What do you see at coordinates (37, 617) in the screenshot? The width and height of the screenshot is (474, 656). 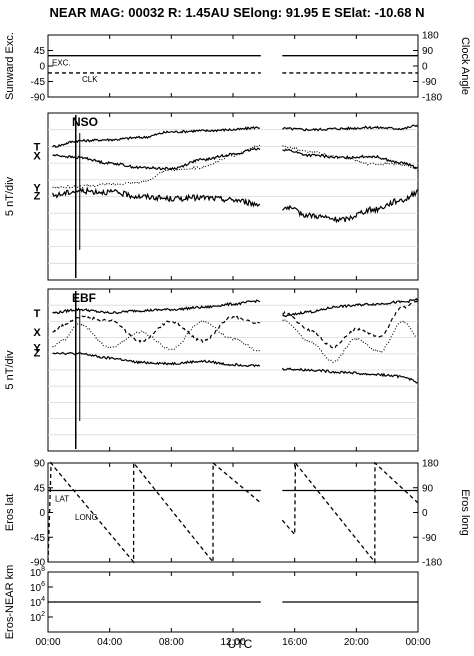 I see `log-tick-label: 10²` at bounding box center [37, 617].